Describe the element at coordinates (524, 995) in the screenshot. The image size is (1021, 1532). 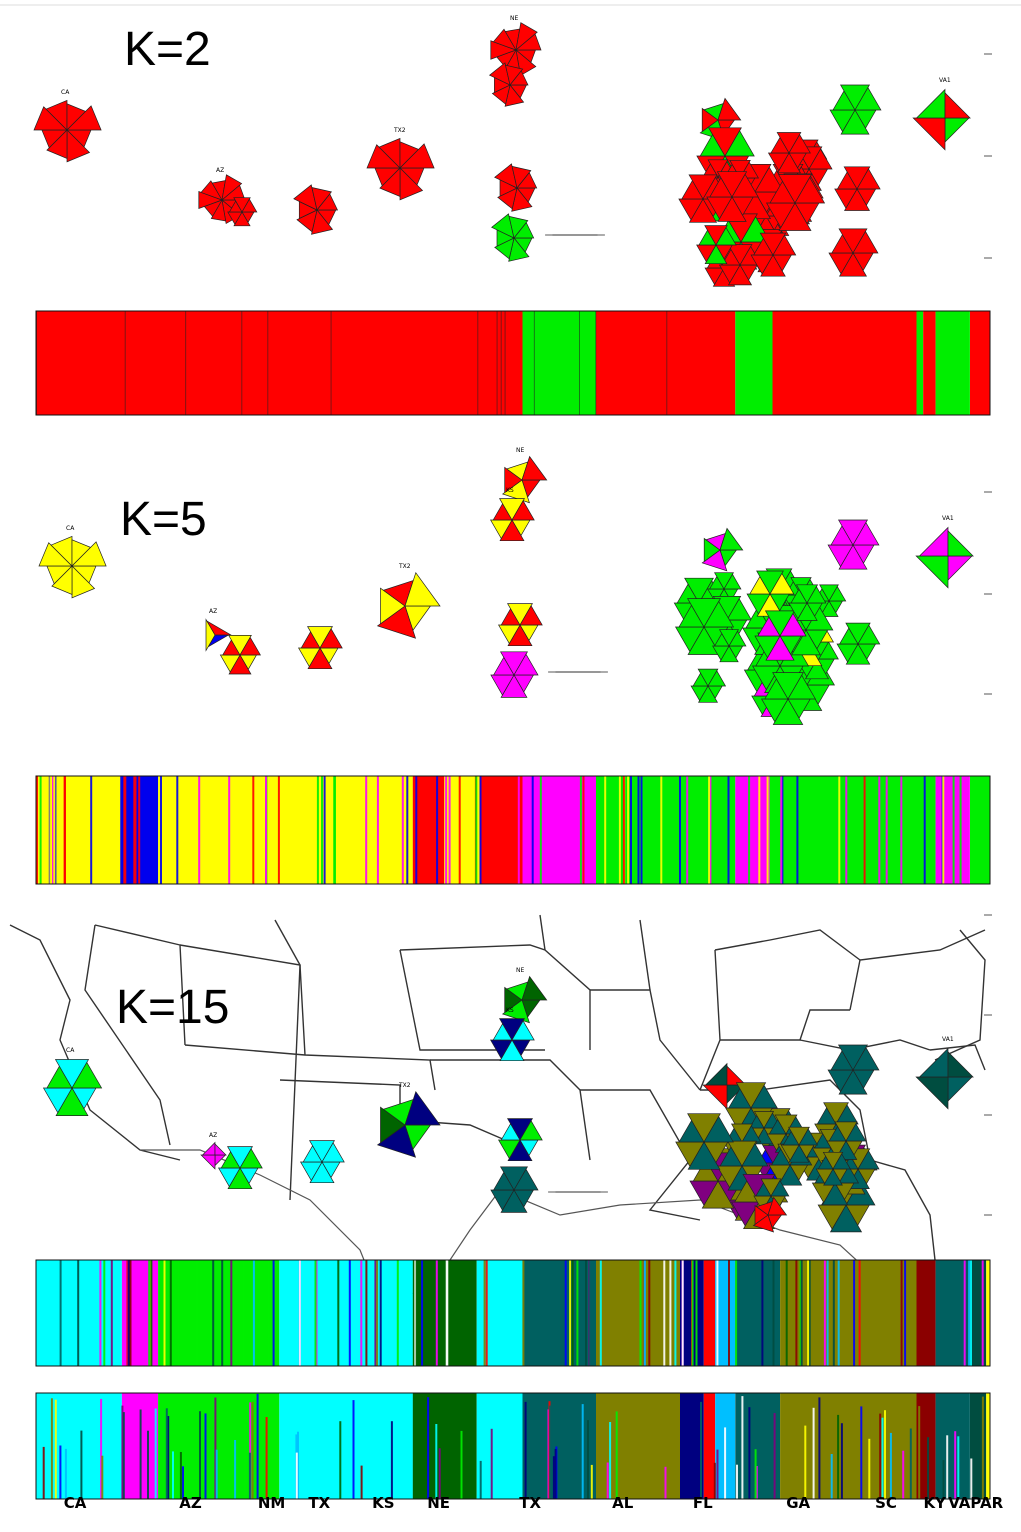
I see `pie-ne-k15: NE` at that location.